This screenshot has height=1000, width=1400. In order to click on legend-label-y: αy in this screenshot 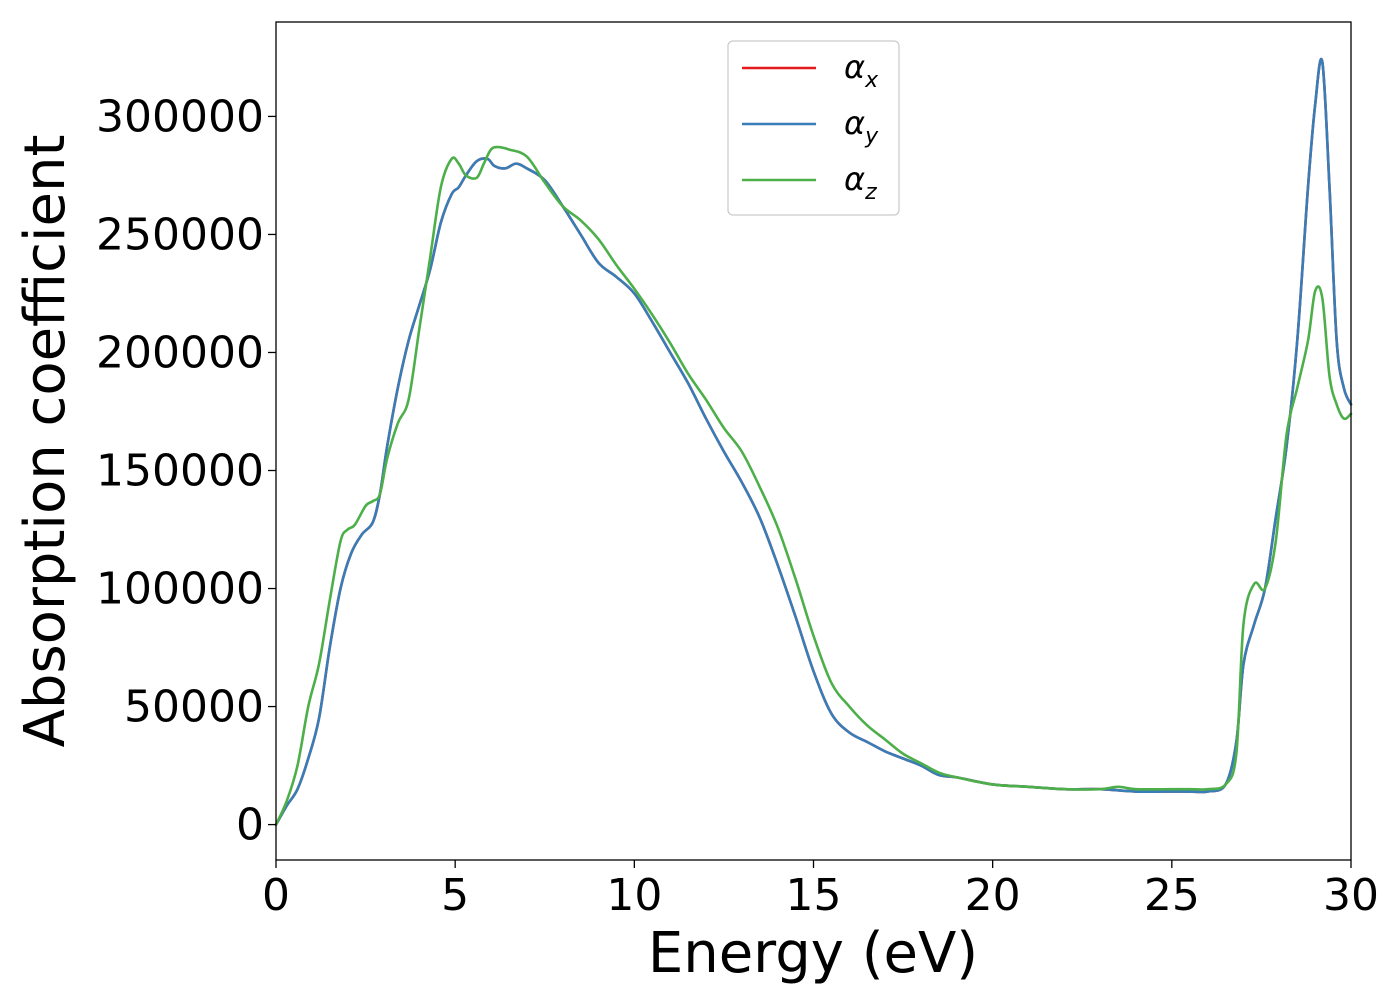, I will do `click(861, 126)`.